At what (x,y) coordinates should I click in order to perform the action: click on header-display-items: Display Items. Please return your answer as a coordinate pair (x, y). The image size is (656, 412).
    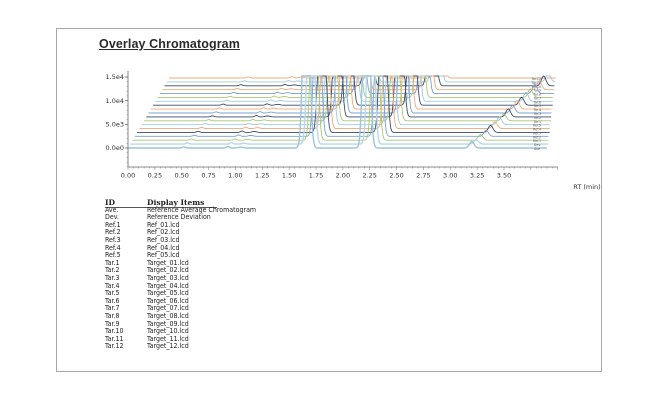
    Looking at the image, I should click on (176, 202).